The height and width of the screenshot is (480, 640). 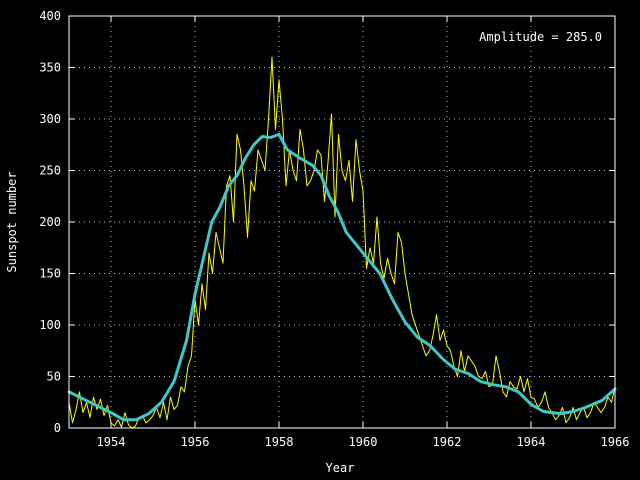 I want to click on y-tick-label: 400, so click(x=50, y=16).